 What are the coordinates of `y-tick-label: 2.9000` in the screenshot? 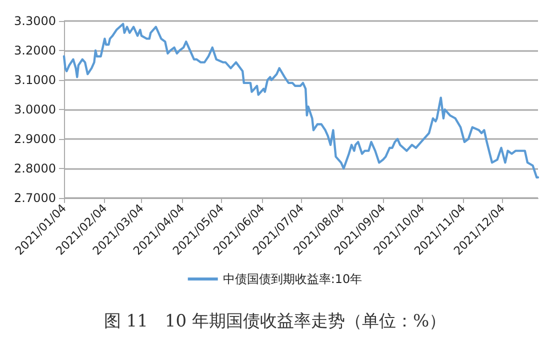 It's located at (35, 139).